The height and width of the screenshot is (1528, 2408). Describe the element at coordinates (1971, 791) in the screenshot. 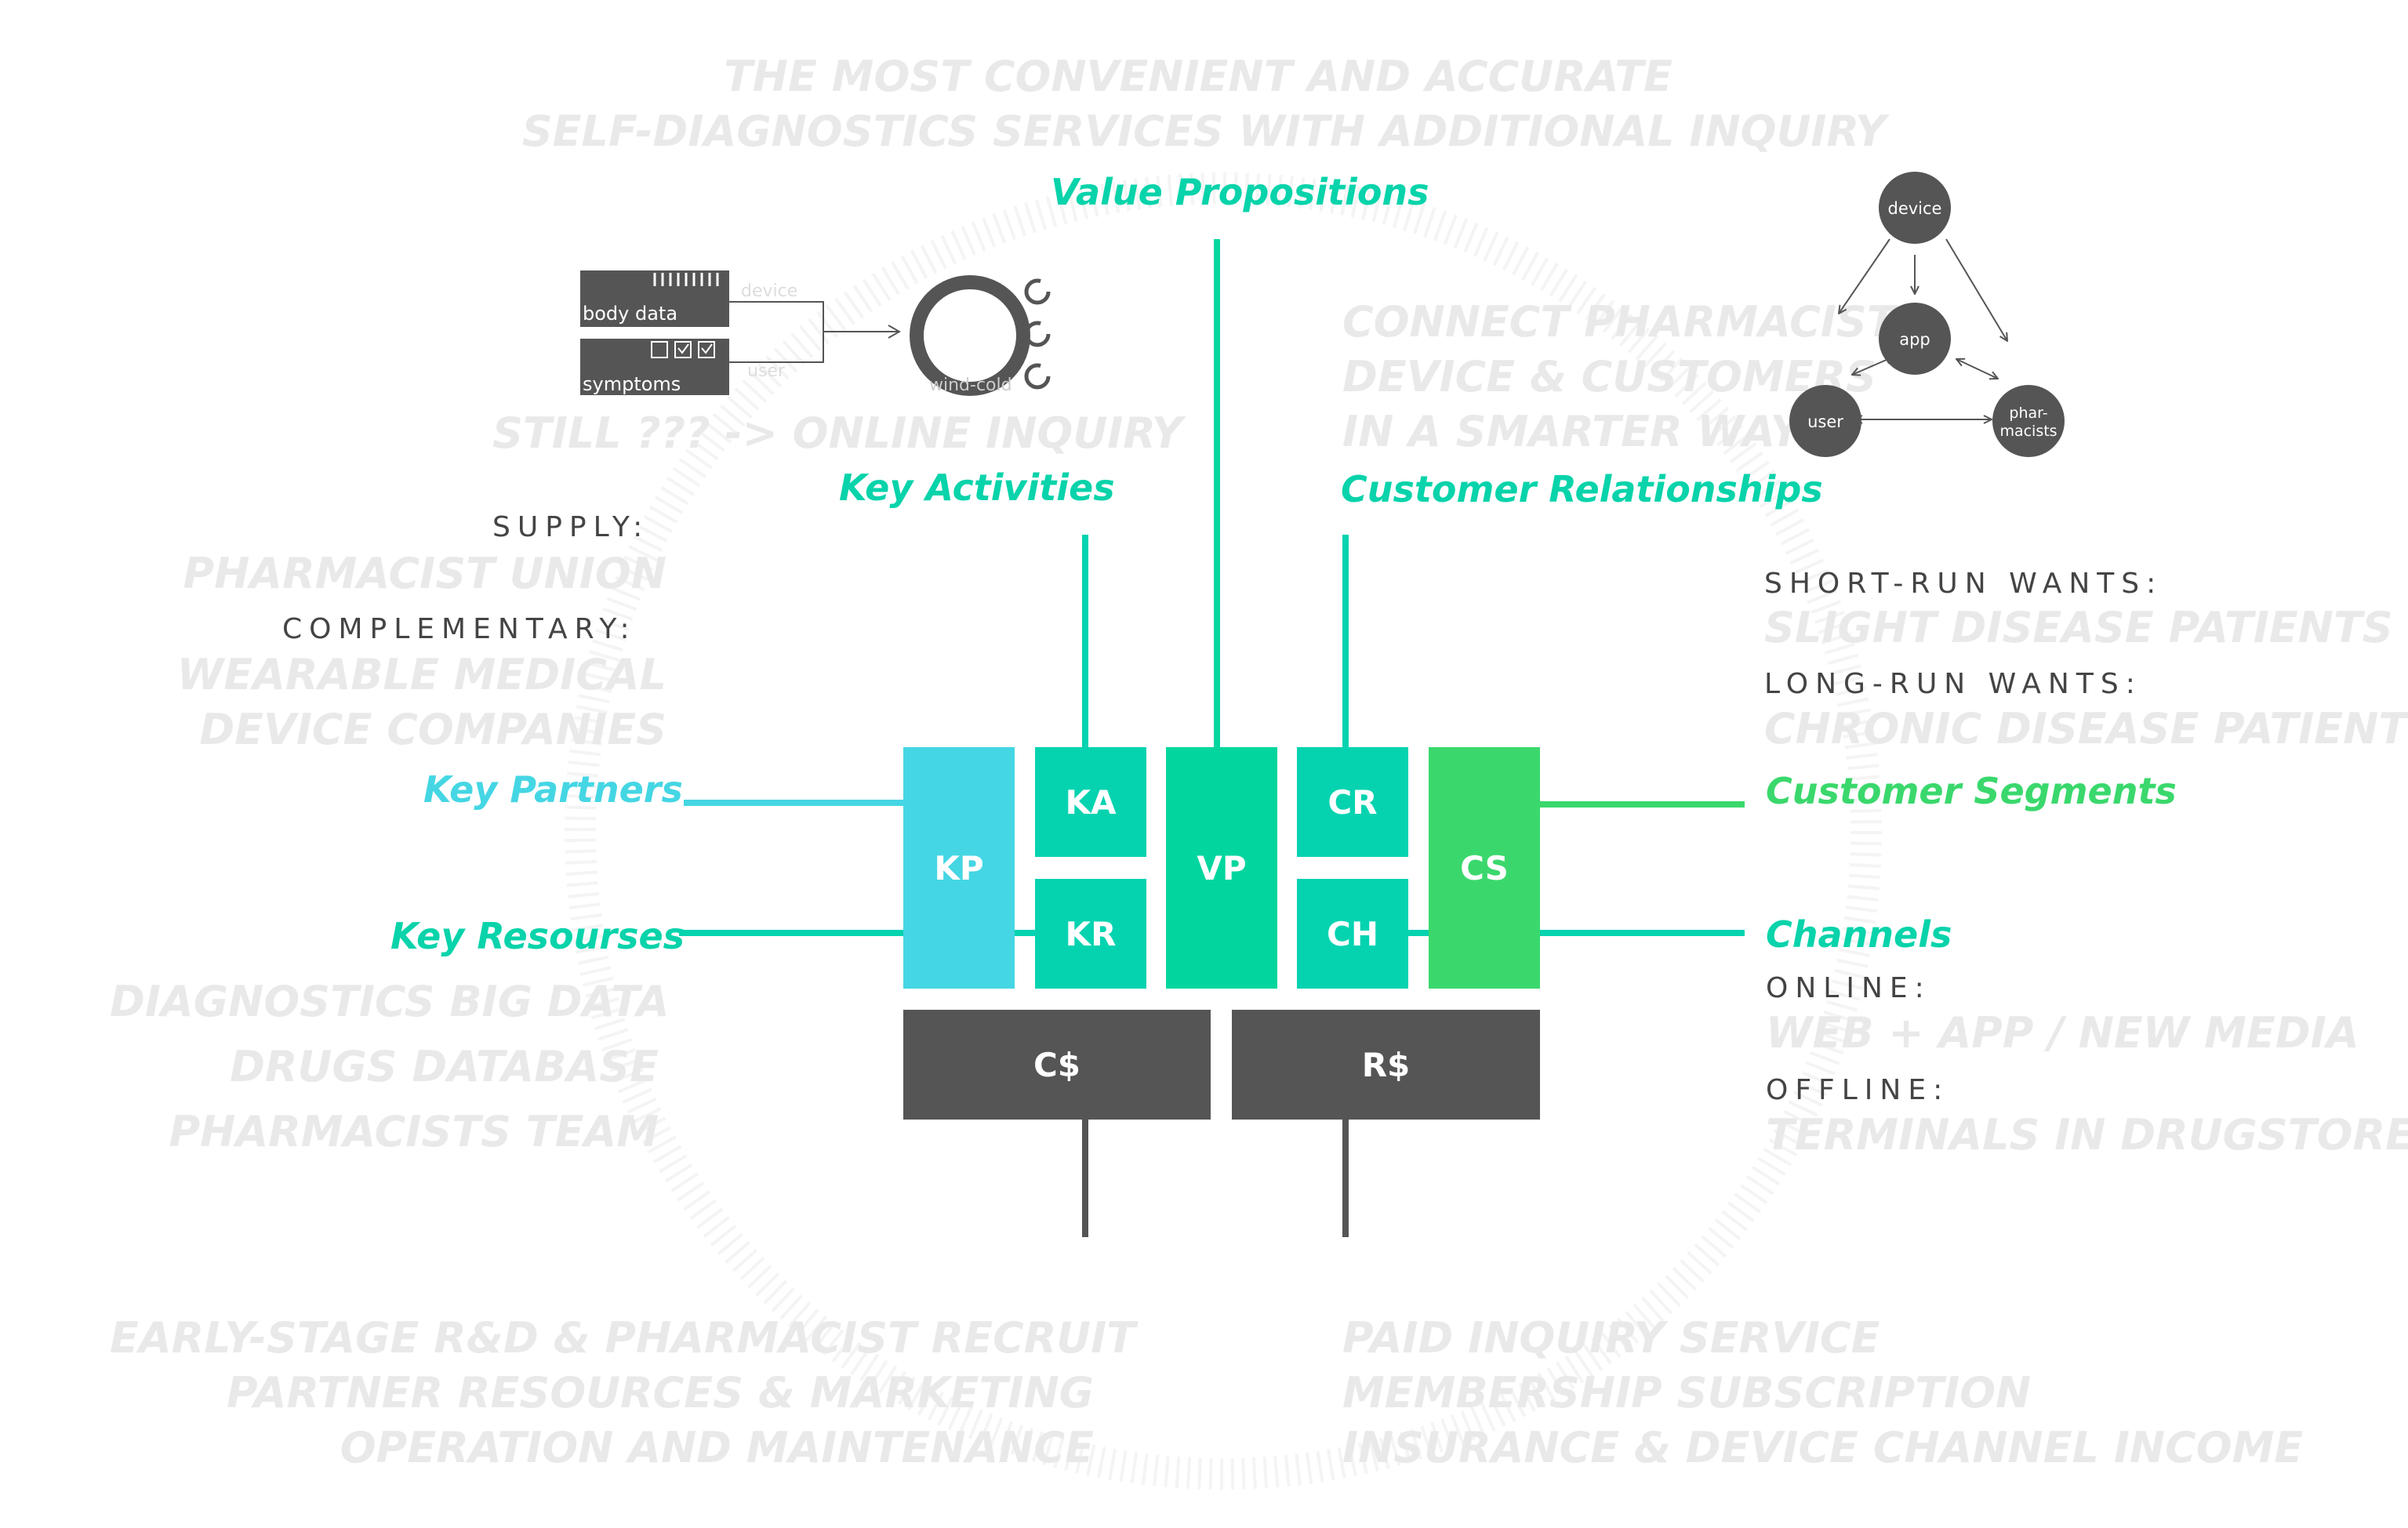

I see `customer-segments-title: Customer Segments` at that location.